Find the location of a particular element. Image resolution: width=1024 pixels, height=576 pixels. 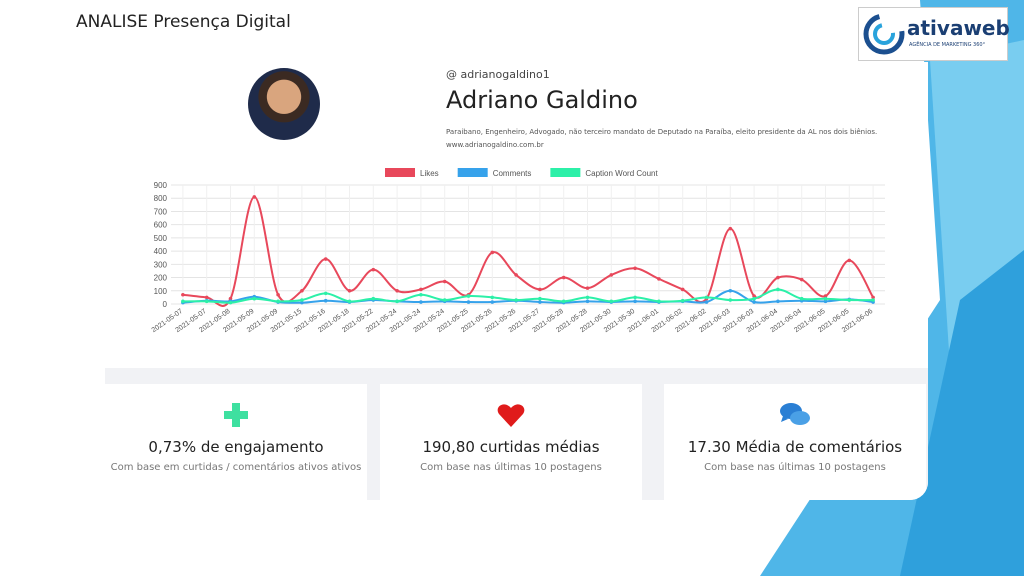

legend-label: Likes is located at coordinates (429, 173).